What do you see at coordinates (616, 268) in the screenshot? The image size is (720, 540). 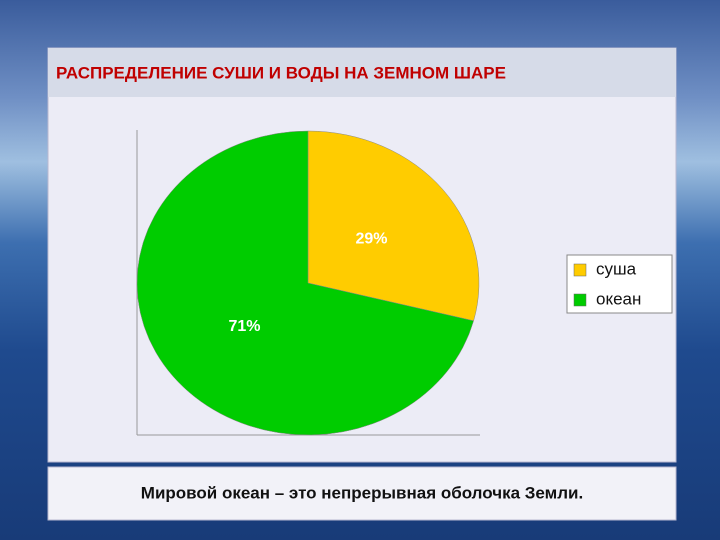 I see `legend-label: суша` at bounding box center [616, 268].